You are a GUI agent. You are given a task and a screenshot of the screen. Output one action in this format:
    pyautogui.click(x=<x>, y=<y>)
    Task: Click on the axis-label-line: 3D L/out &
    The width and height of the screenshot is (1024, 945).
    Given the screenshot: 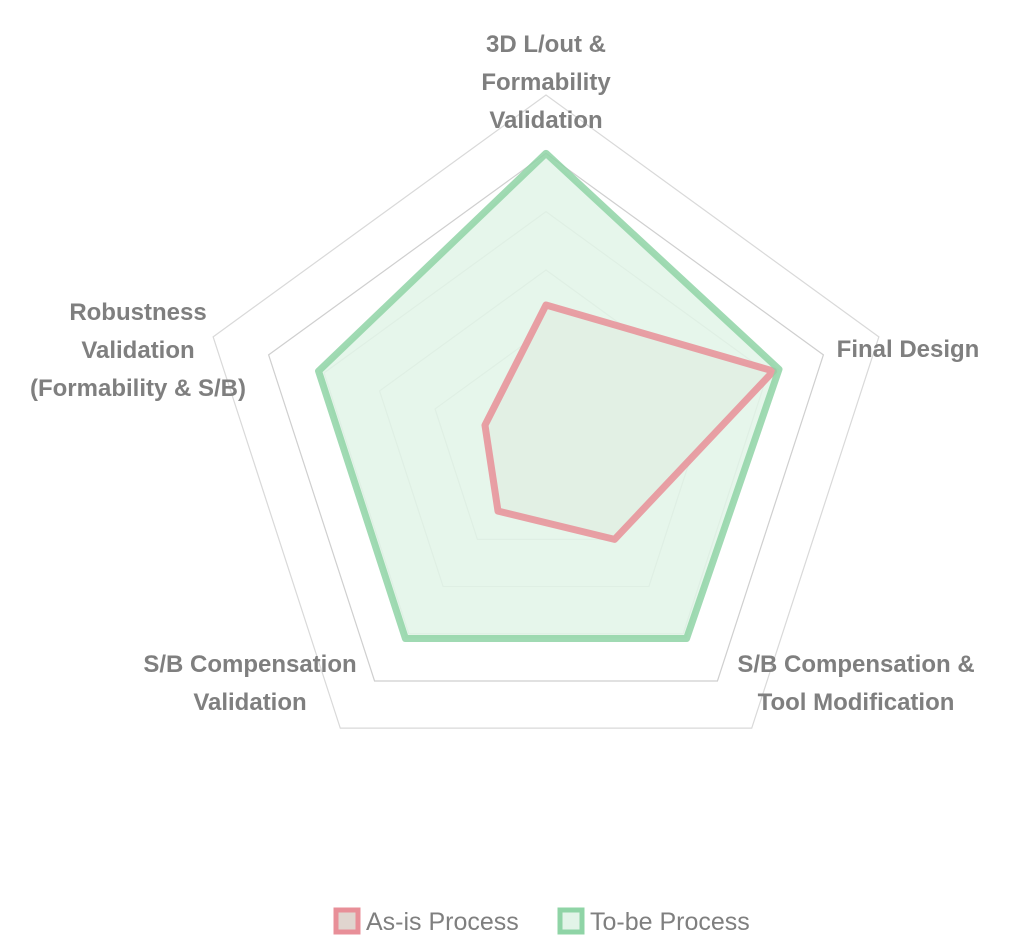 What is the action you would take?
    pyautogui.click(x=546, y=44)
    